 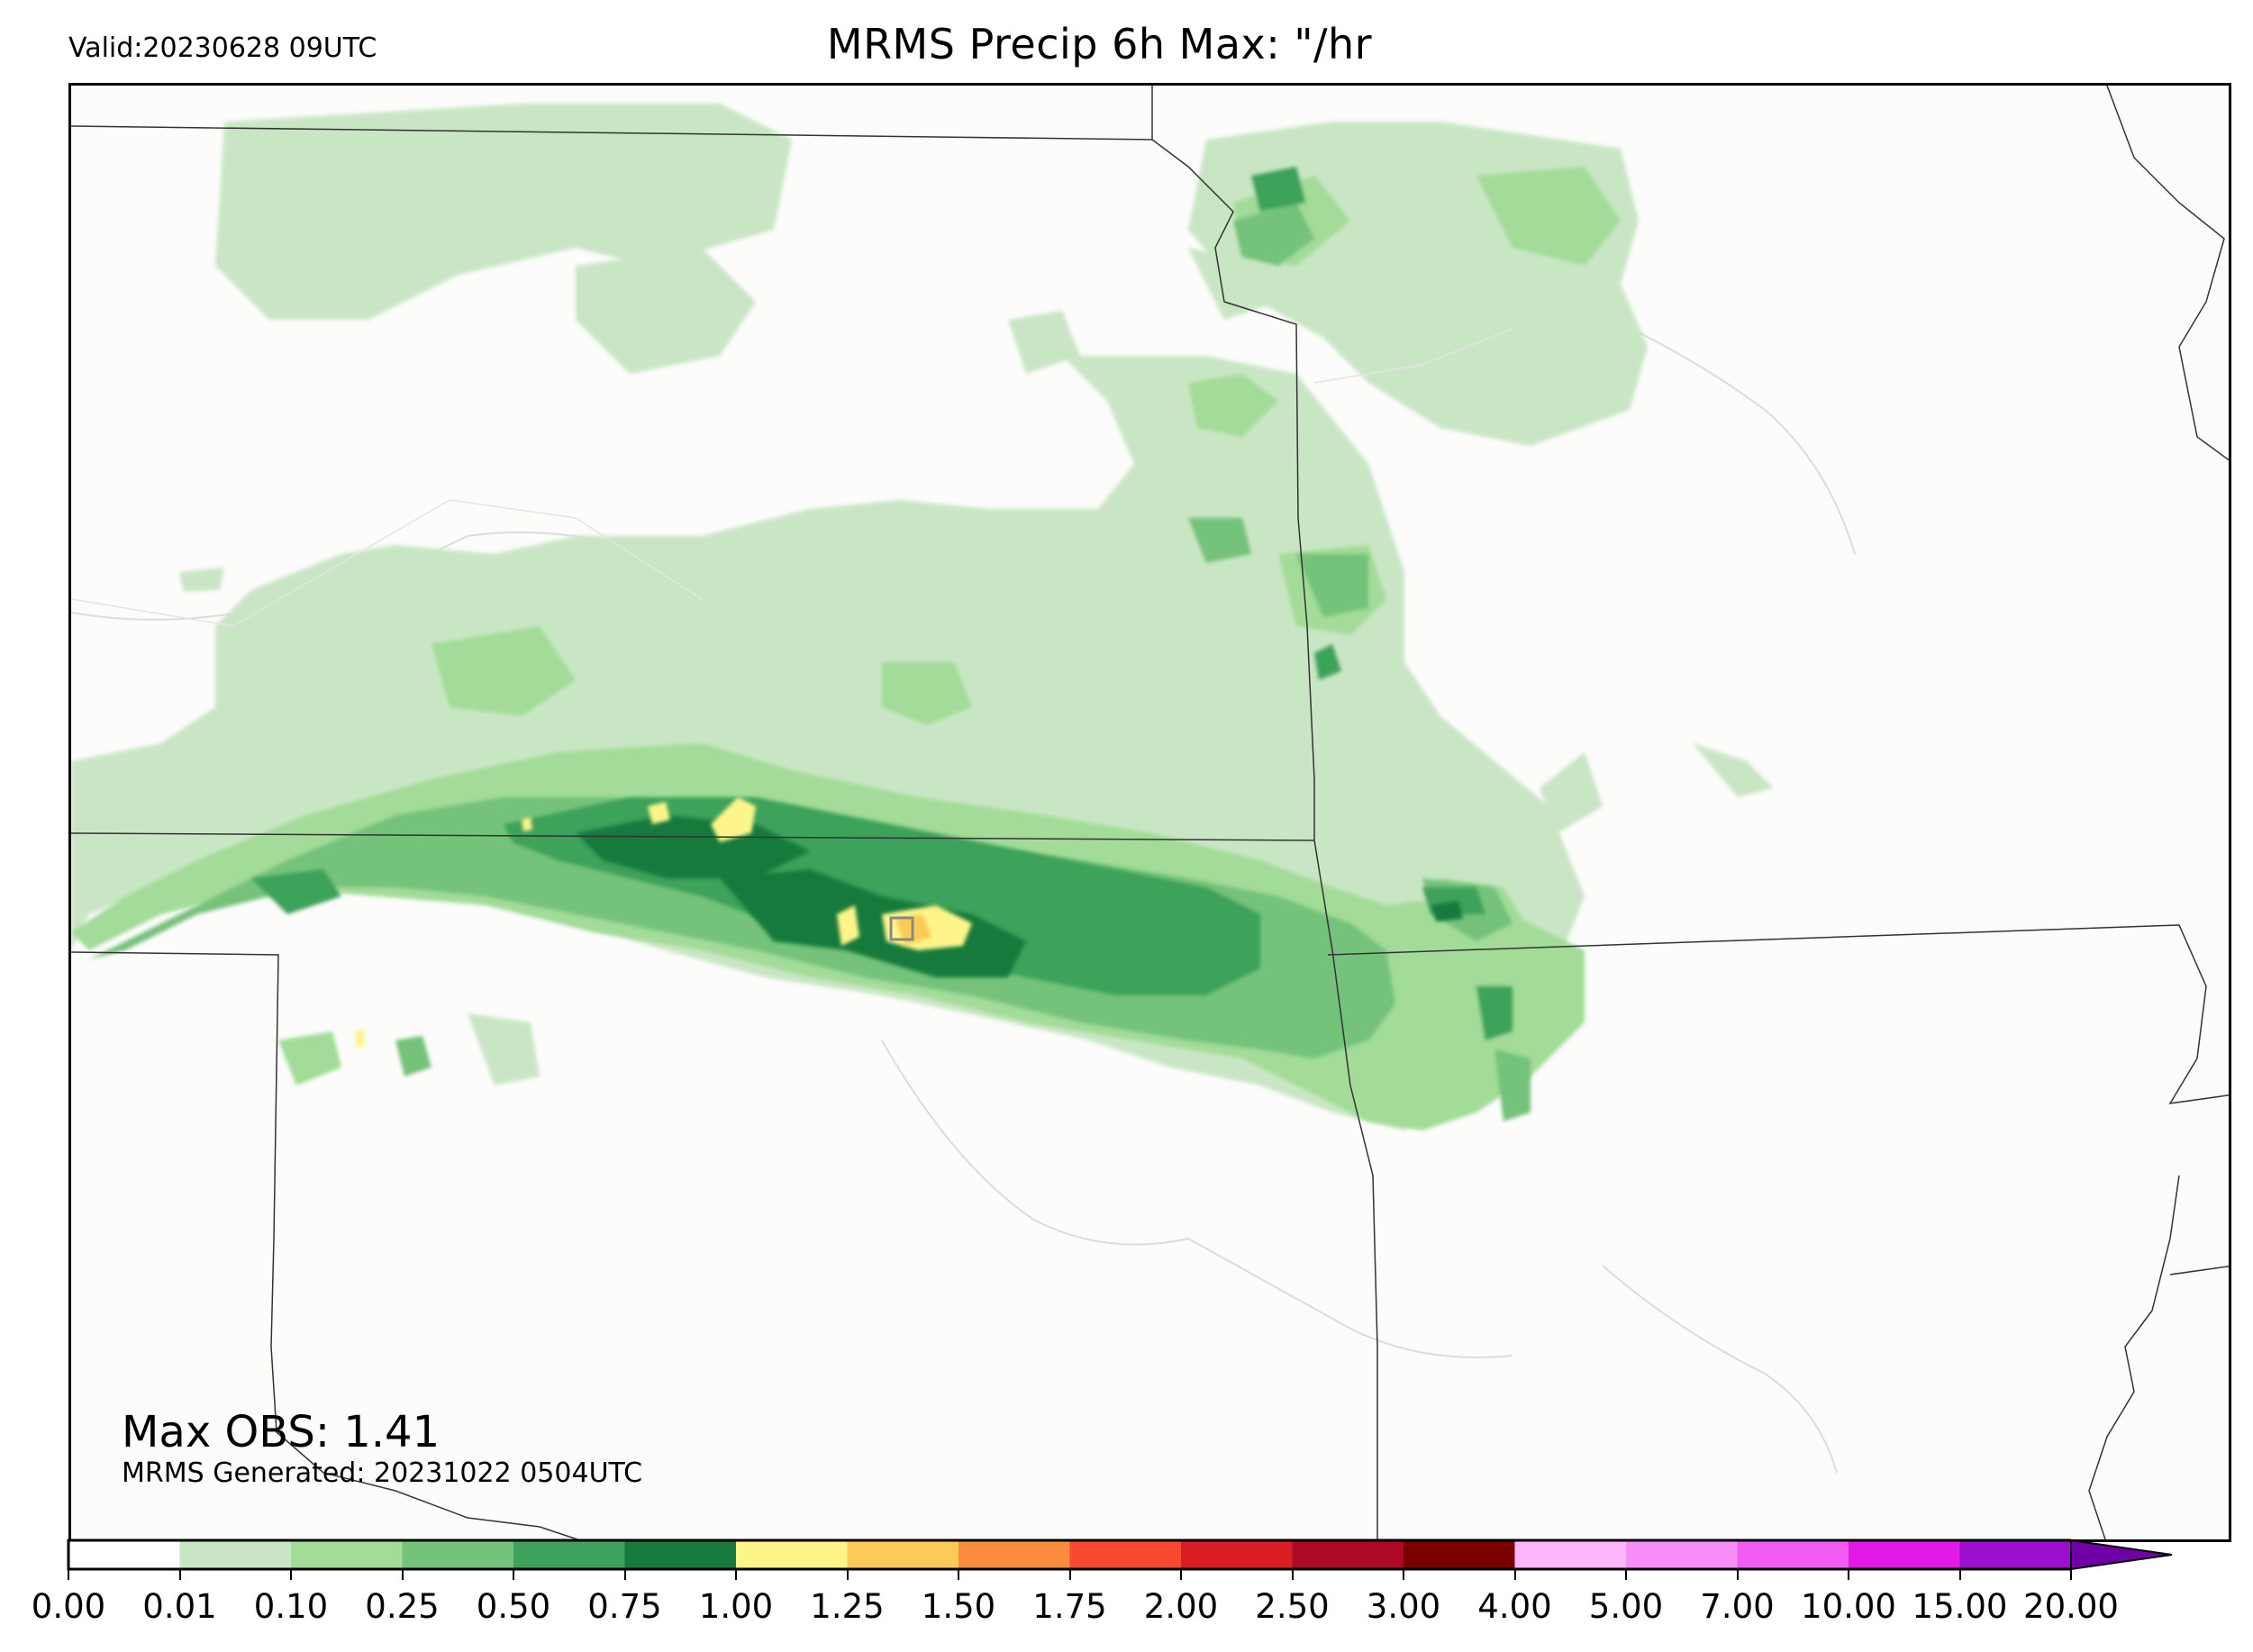 What do you see at coordinates (402, 1606) in the screenshot?
I see `colorbar-tick-label: 0.25` at bounding box center [402, 1606].